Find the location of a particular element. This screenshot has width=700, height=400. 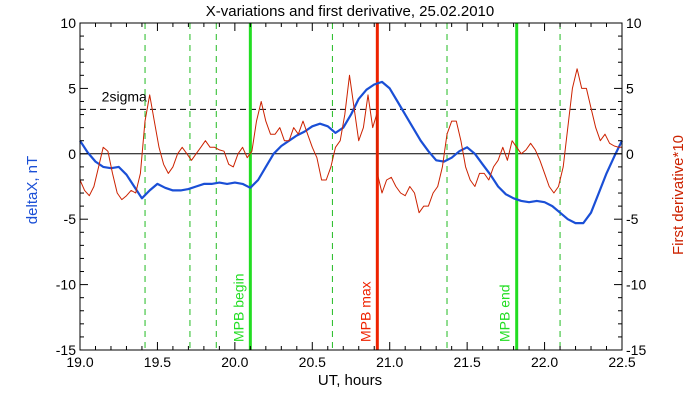

right-y-tick-label: -5 is located at coordinates (632, 219).